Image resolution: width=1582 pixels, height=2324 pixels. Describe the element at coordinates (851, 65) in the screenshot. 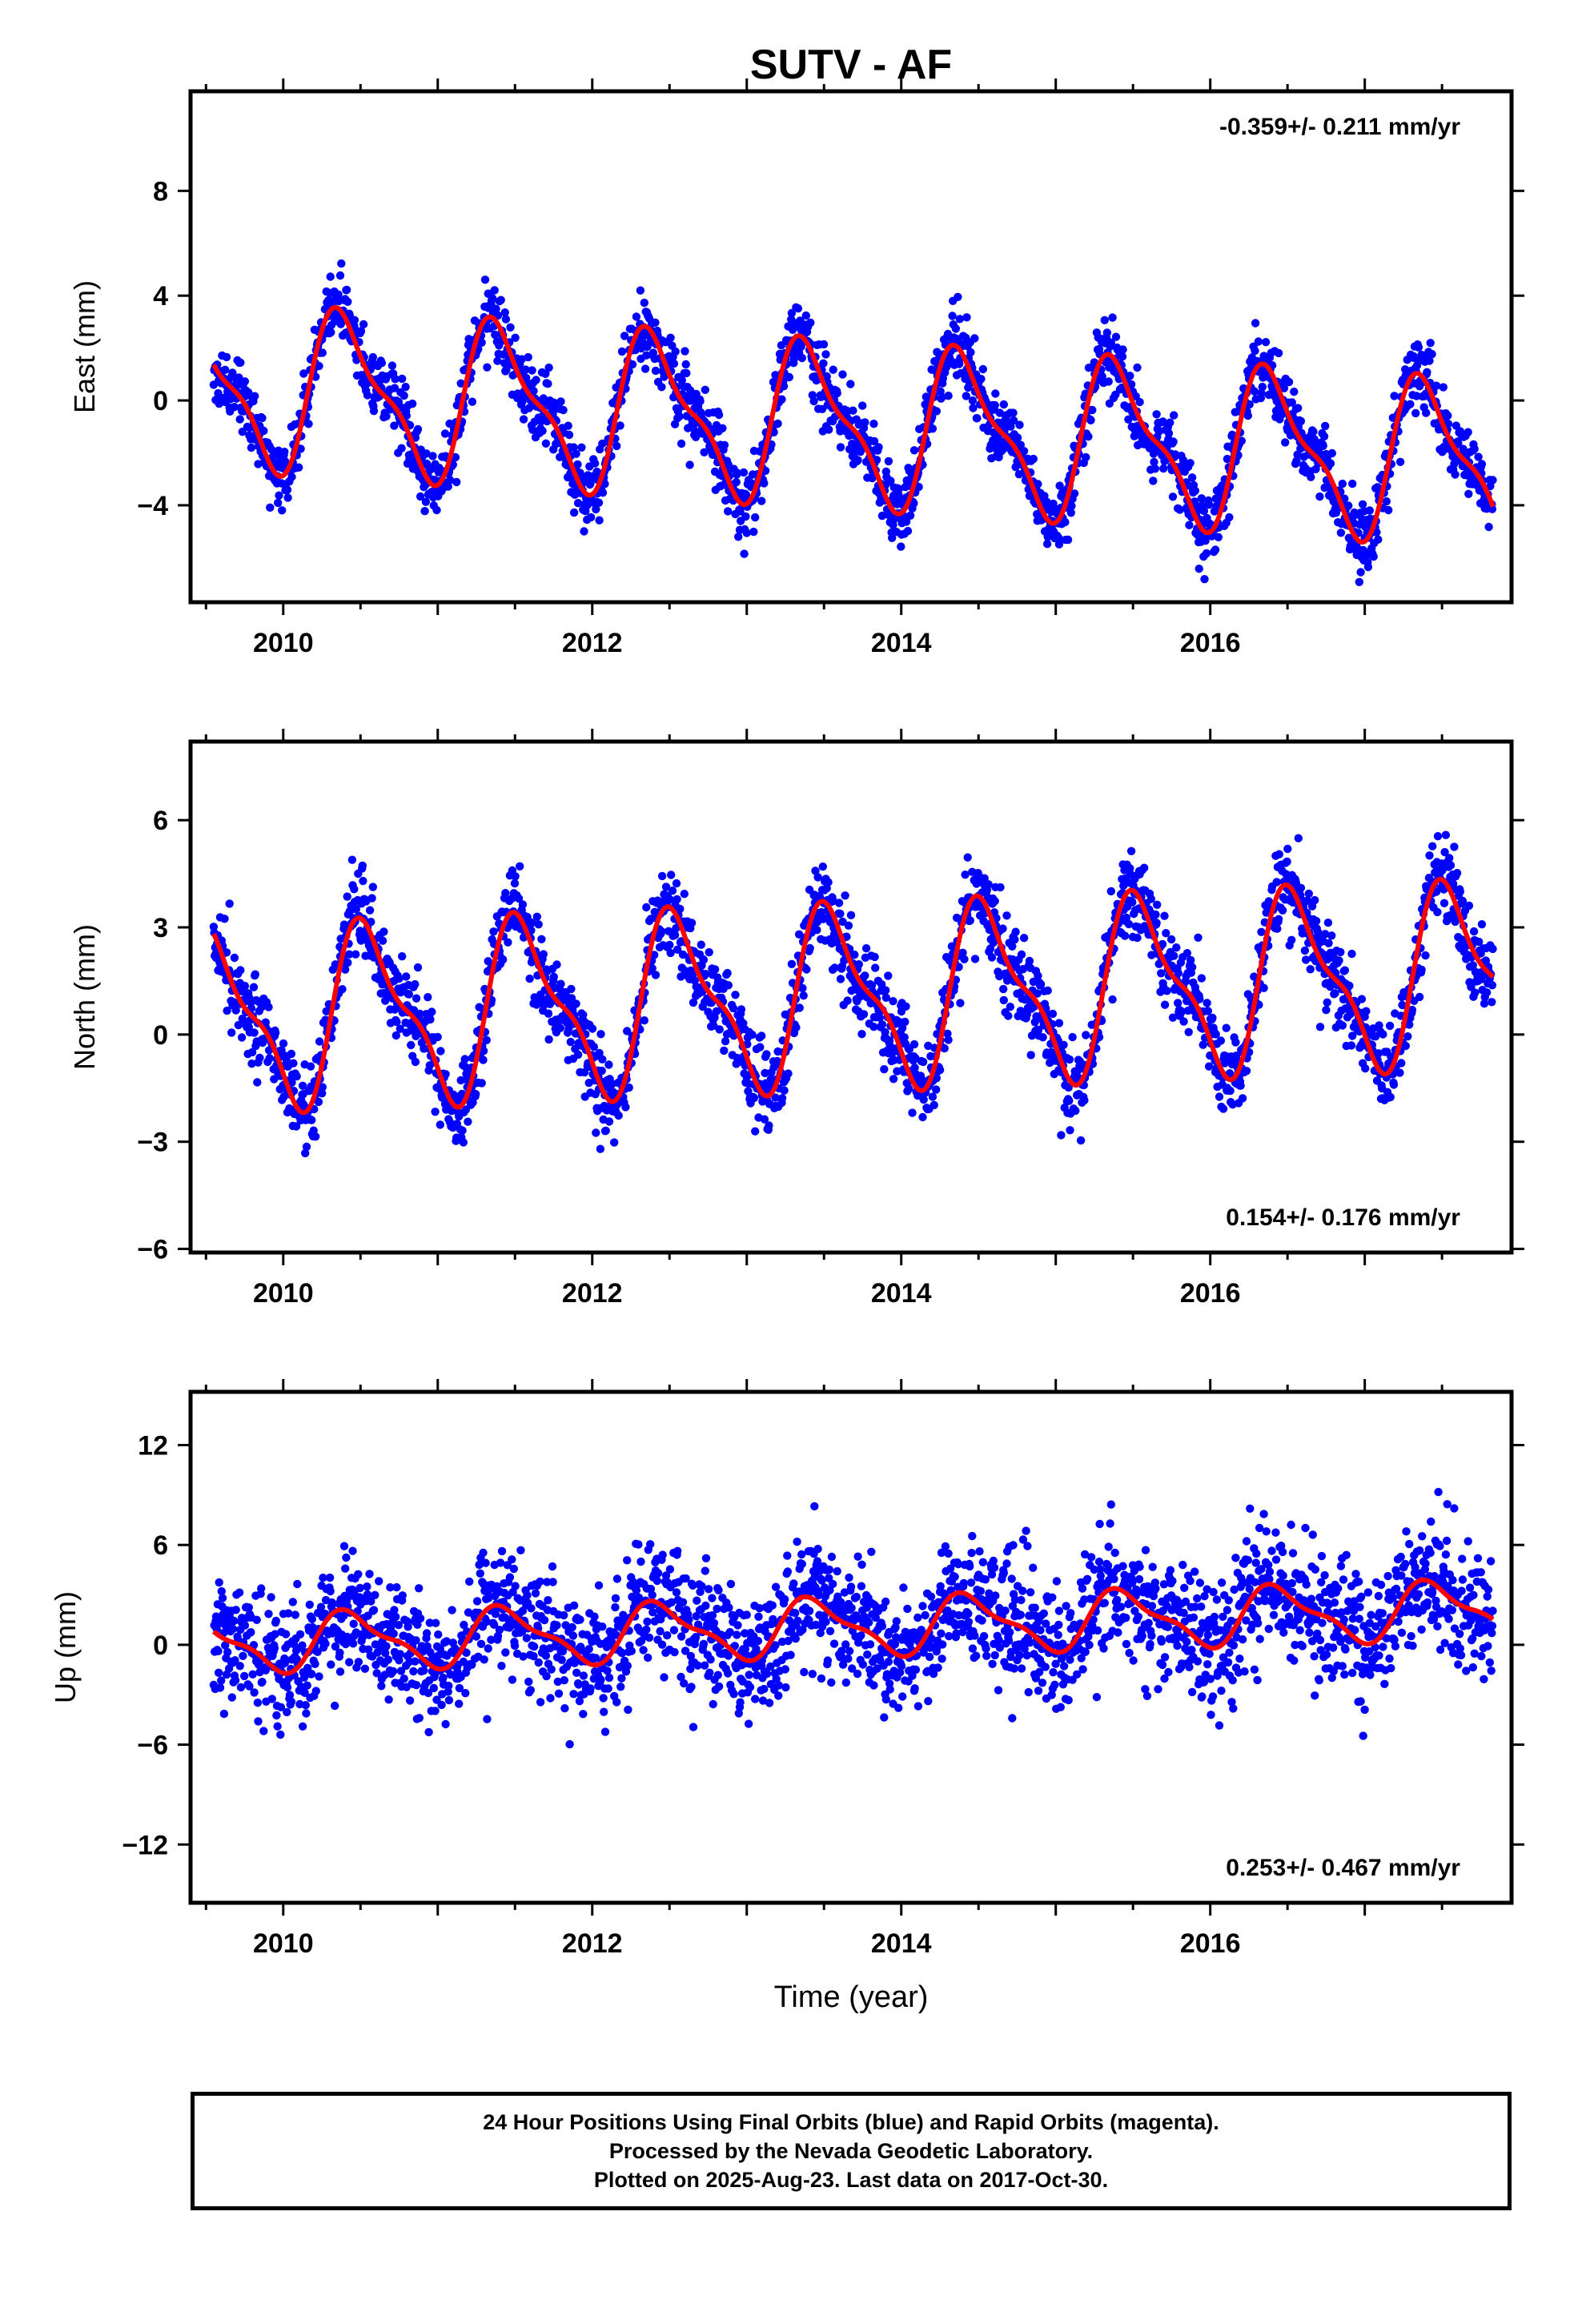

I see `chart-title: SUTV - AF` at that location.